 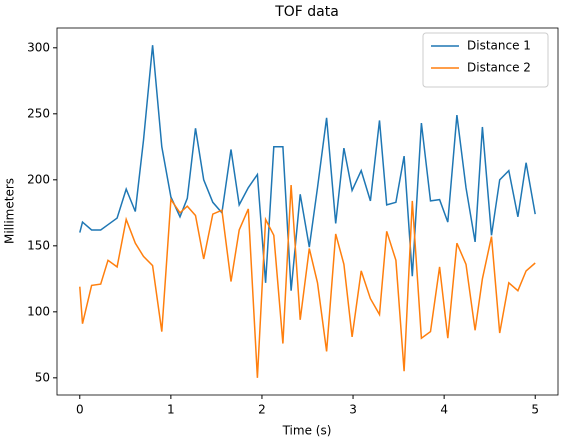 I want to click on x-tick-label: 3, so click(x=353, y=410).